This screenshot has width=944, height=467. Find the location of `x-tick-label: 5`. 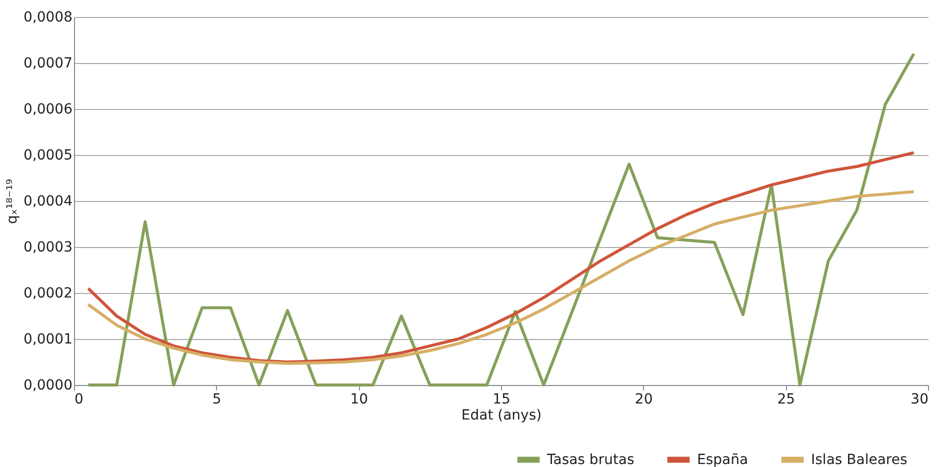

x-tick-label: 5 is located at coordinates (217, 400).